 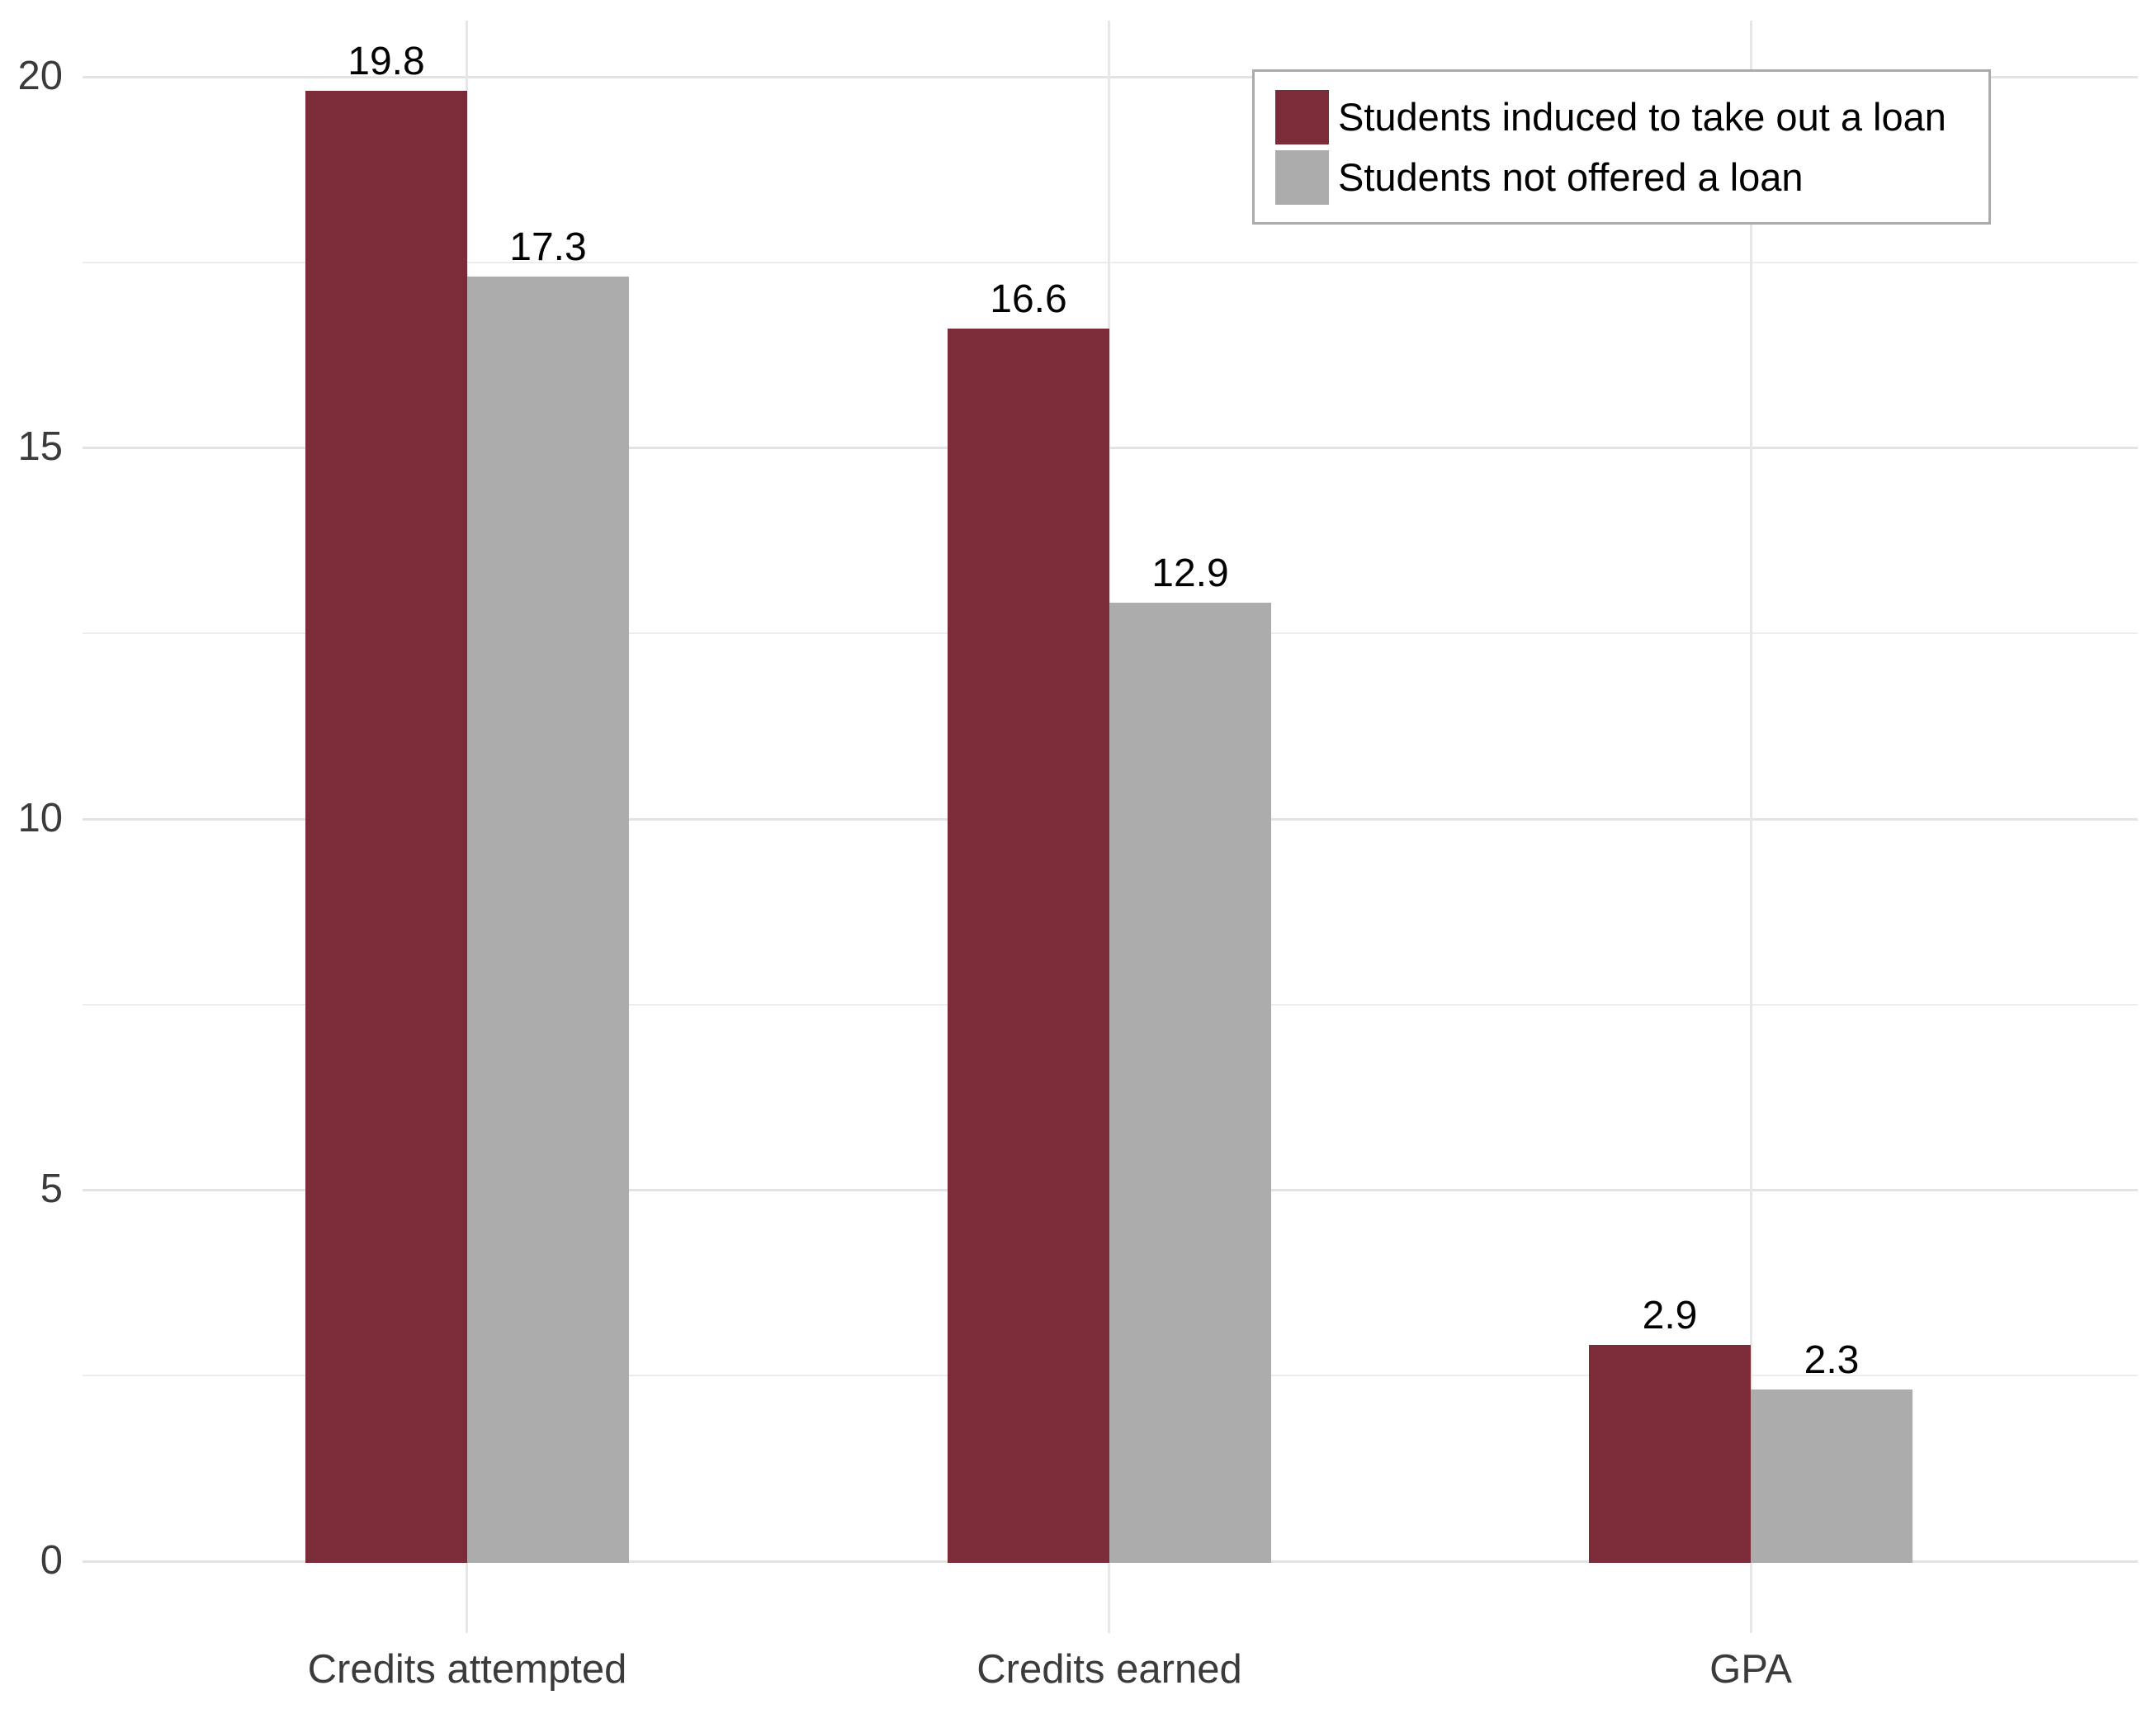 I want to click on y-axis-tick-5: 5, so click(x=51, y=1189).